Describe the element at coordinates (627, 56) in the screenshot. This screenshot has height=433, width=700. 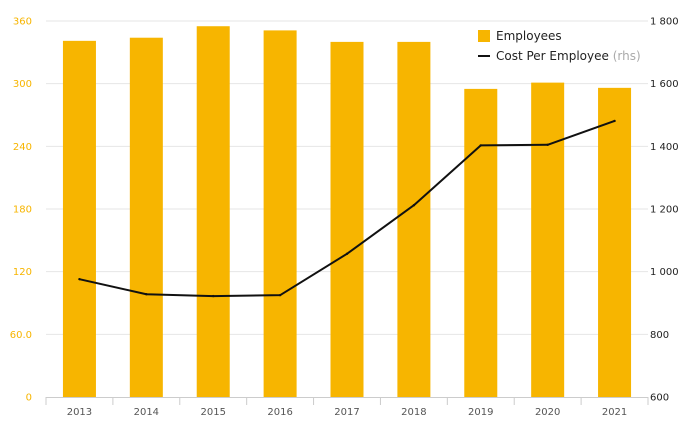
I see `legend-rhs-suffix: (rhs)` at that location.